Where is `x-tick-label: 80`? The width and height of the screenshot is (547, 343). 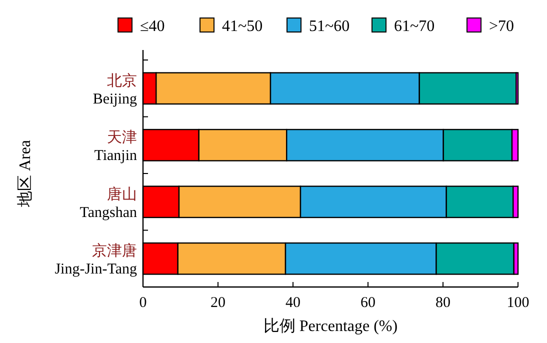
x-tick-label: 80 is located at coordinates (443, 303).